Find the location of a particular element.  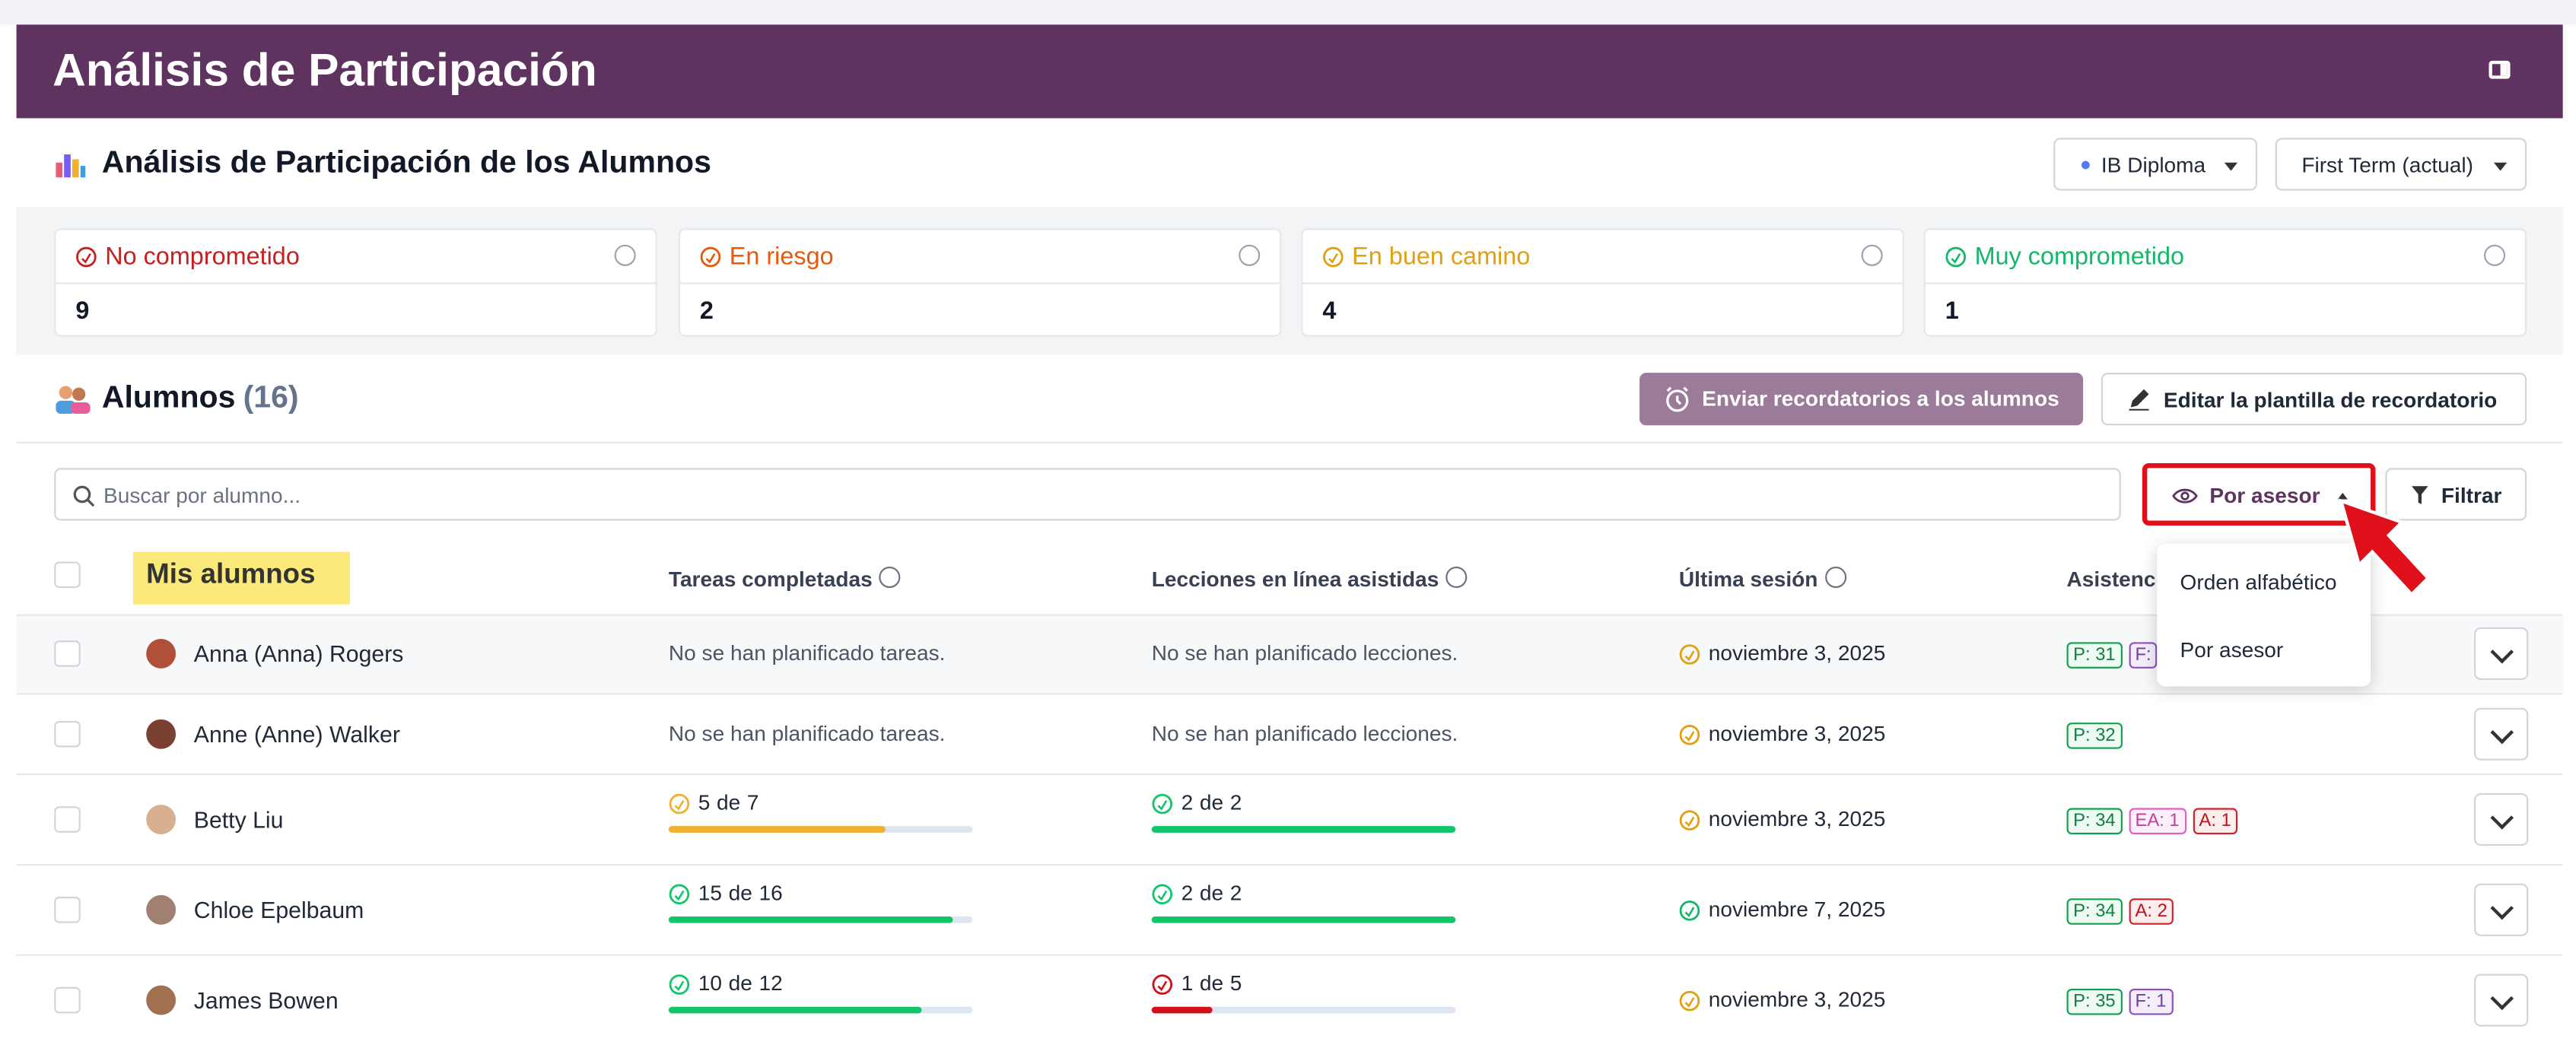

pointer-arrow is located at coordinates (2384, 548).